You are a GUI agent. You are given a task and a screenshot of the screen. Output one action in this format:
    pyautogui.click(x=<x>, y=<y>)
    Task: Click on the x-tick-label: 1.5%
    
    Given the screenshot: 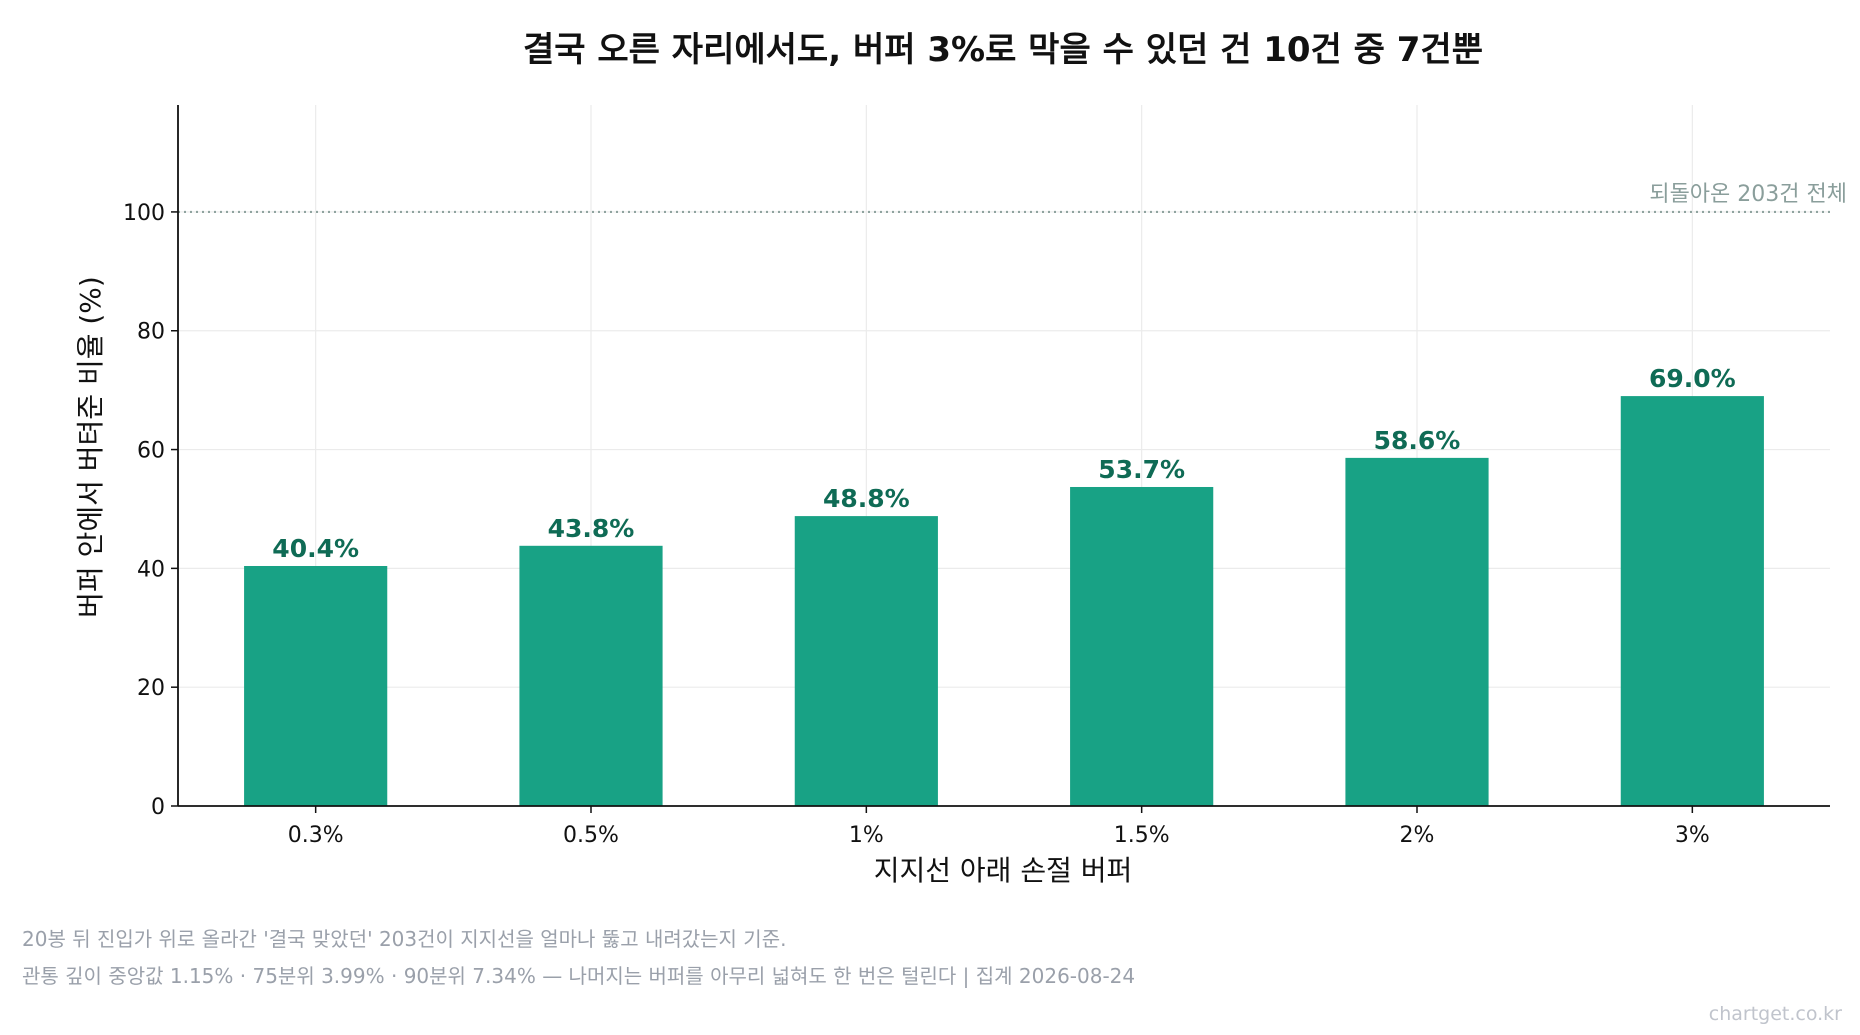 What is the action you would take?
    pyautogui.click(x=1142, y=835)
    